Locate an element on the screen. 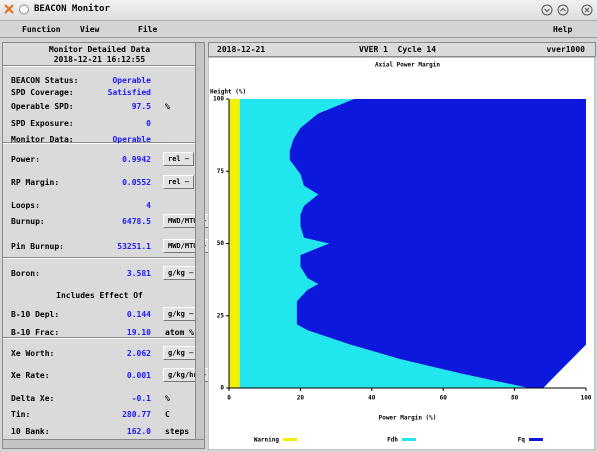 The width and height of the screenshot is (597, 452). field-value: 19.10 is located at coordinates (138, 332).